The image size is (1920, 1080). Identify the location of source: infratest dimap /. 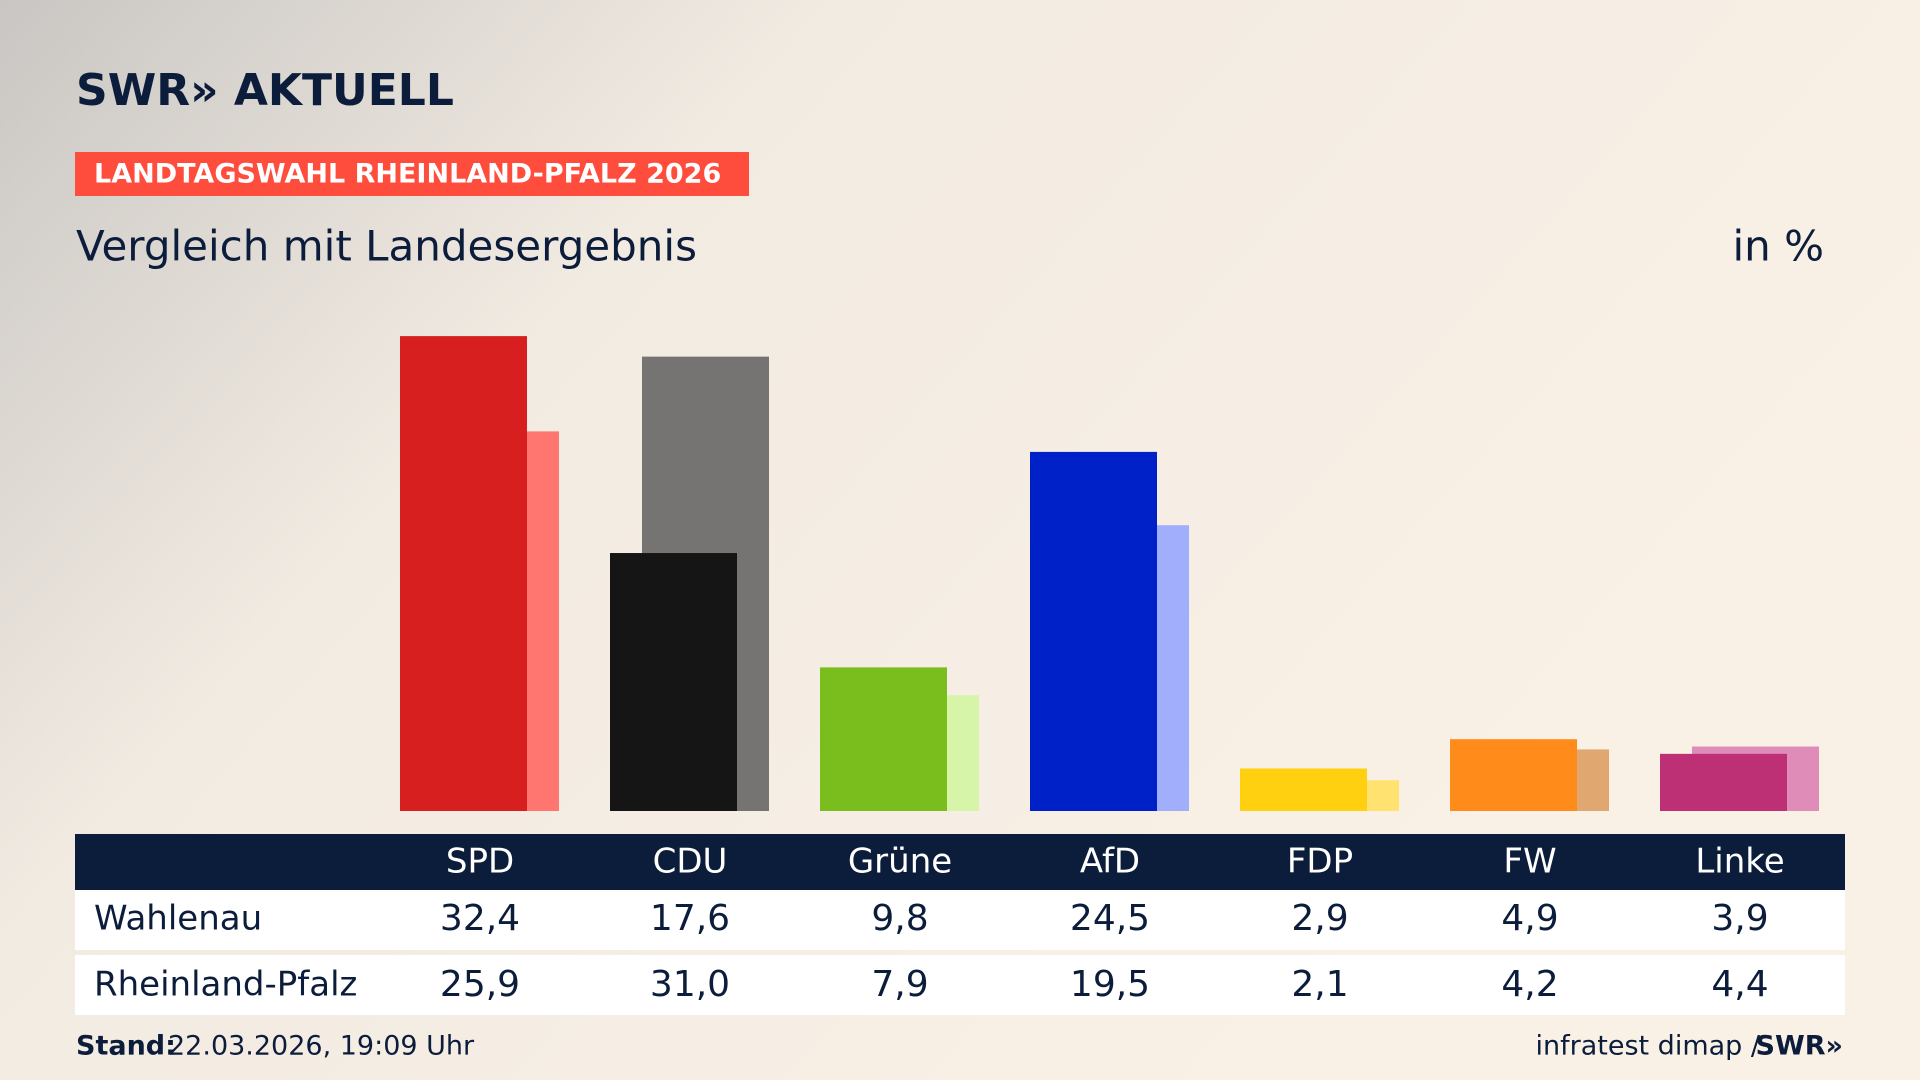
(1647, 1046).